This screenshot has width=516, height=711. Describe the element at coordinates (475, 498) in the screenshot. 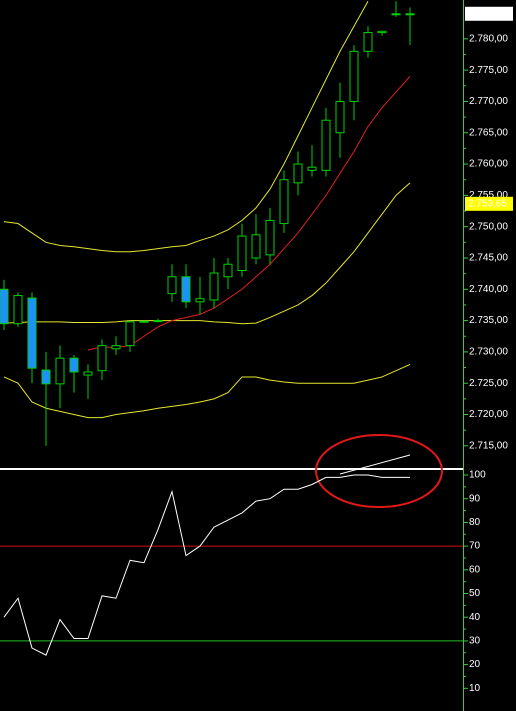

I see `y-tick-label: 90` at that location.